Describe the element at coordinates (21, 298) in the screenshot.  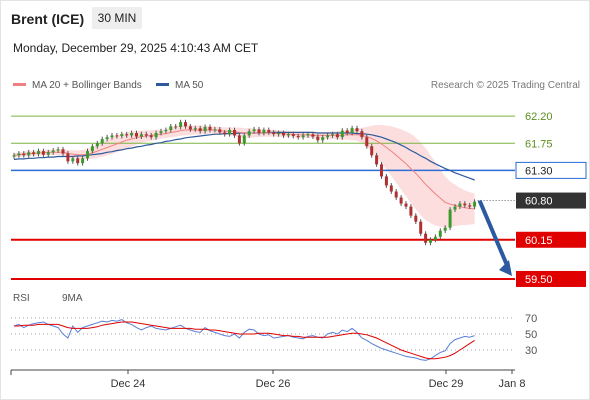
I see `legend-rsi-label: RSI` at that location.